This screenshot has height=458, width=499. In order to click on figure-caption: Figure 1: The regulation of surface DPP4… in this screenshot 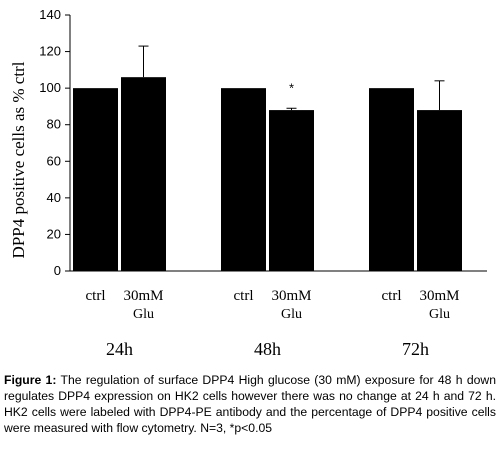, I will do `click(250, 404)`.